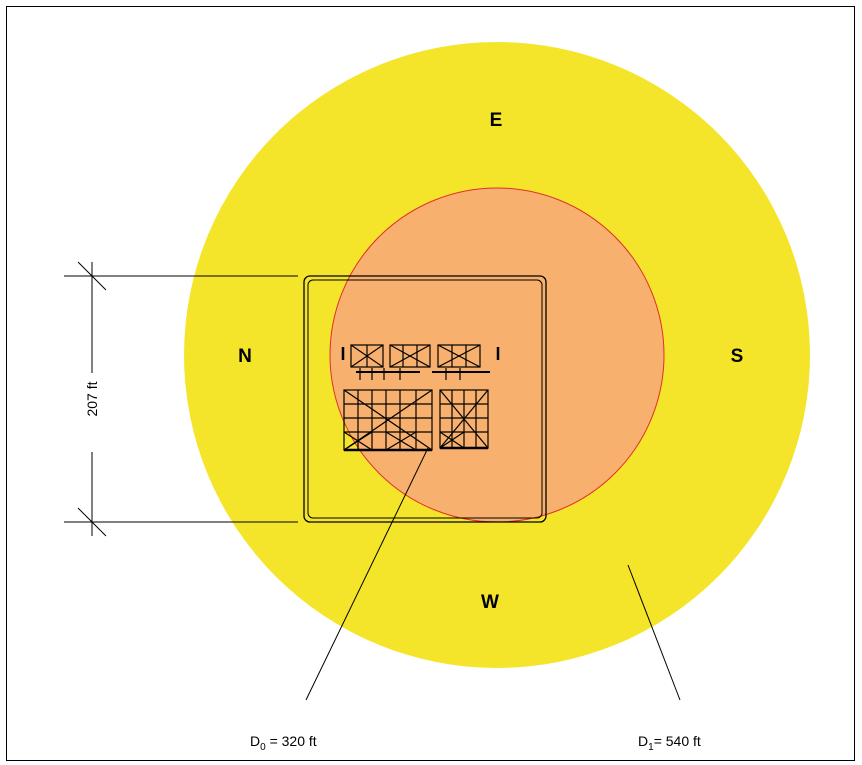 The width and height of the screenshot is (862, 765). What do you see at coordinates (420, 398) in the screenshot?
I see `building-plan` at bounding box center [420, 398].